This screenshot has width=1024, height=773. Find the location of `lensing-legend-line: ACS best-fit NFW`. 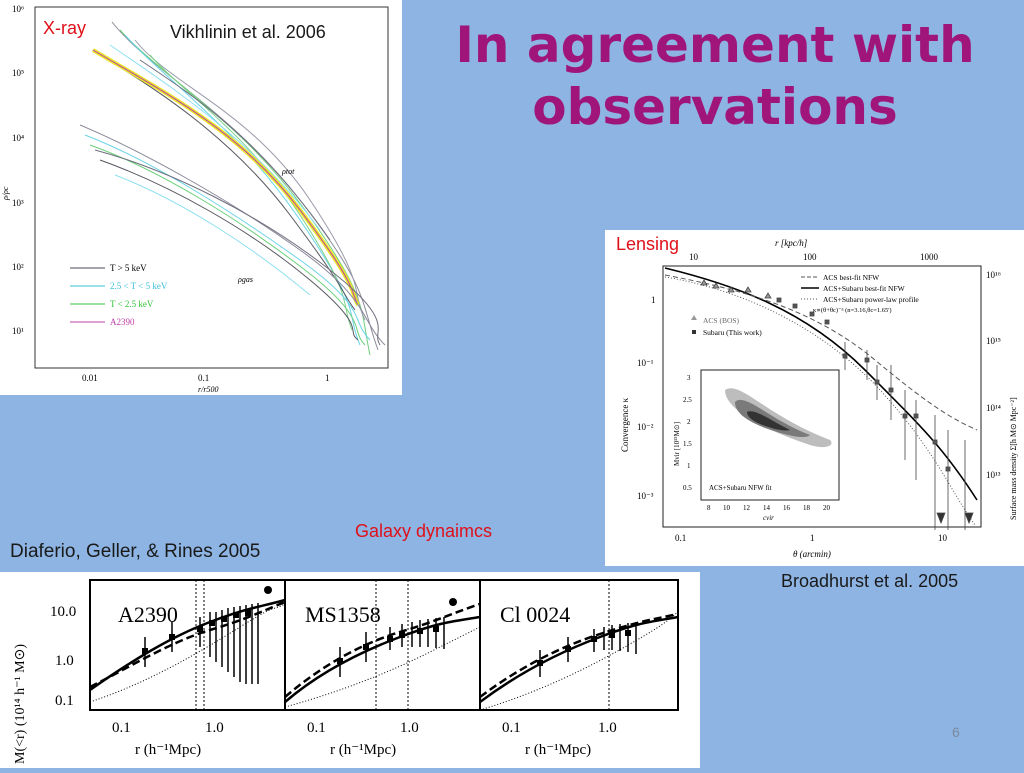

lensing-legend-line: ACS best-fit NFW is located at coordinates (851, 277).